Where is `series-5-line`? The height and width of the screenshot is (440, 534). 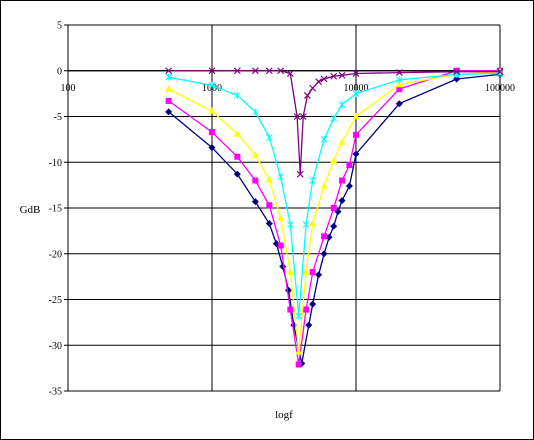 series-5-line is located at coordinates (334, 122).